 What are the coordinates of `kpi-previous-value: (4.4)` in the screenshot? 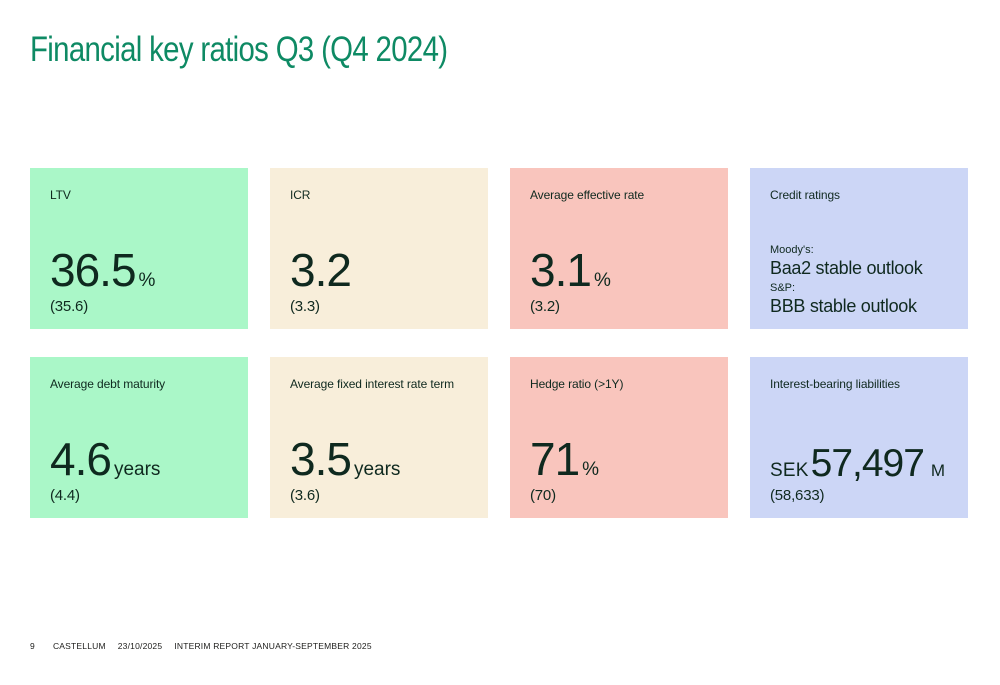 It's located at (65, 495).